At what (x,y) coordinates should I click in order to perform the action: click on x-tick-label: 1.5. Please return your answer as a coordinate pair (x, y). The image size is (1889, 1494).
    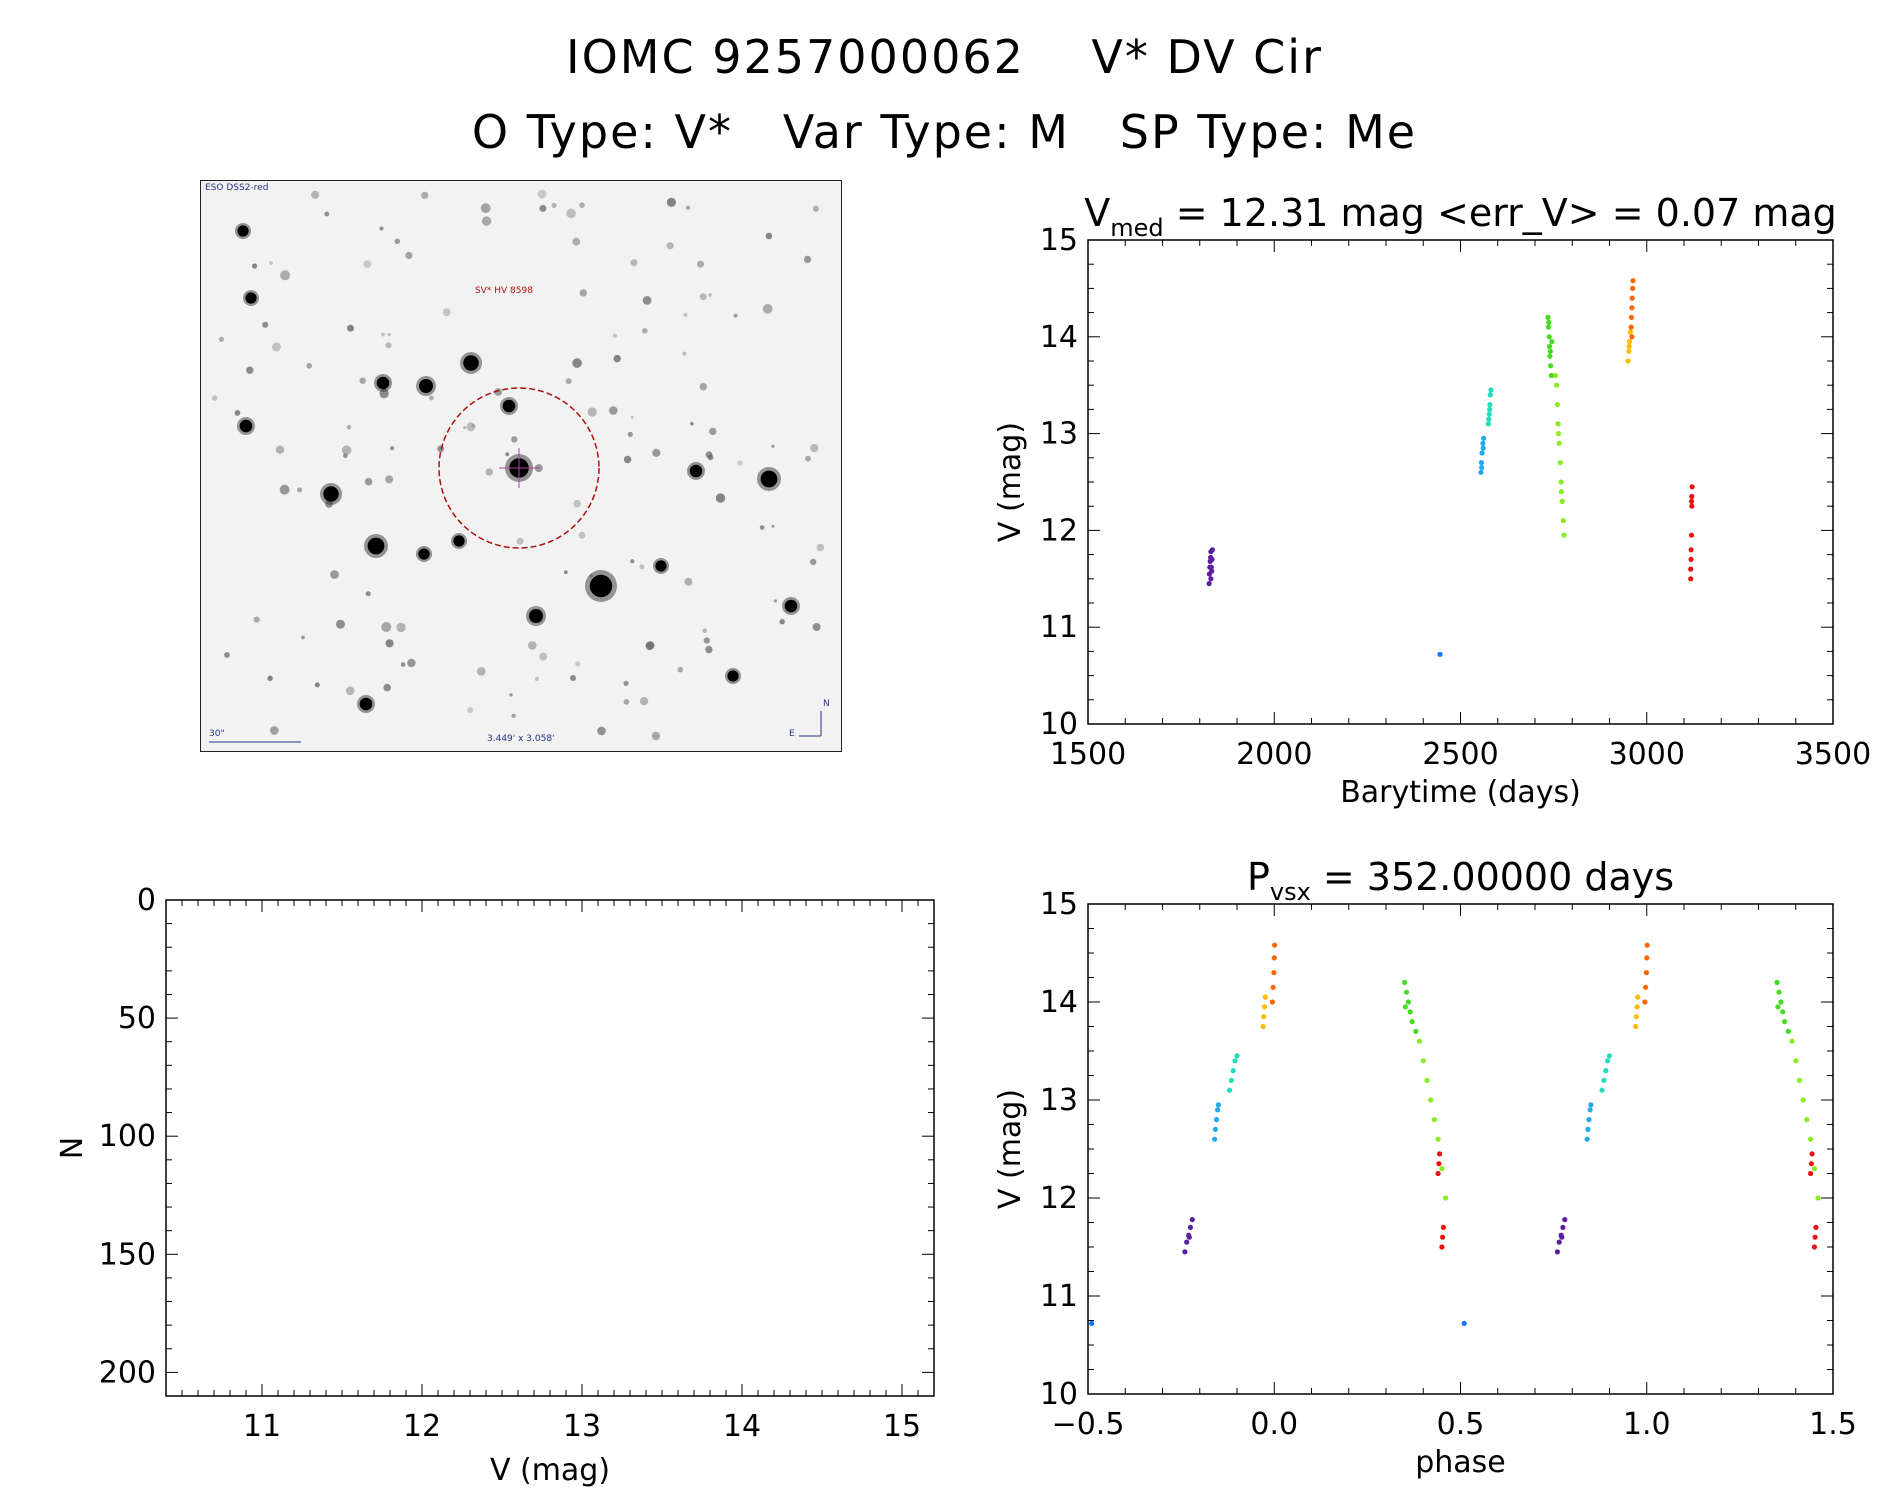
    Looking at the image, I should click on (1833, 1424).